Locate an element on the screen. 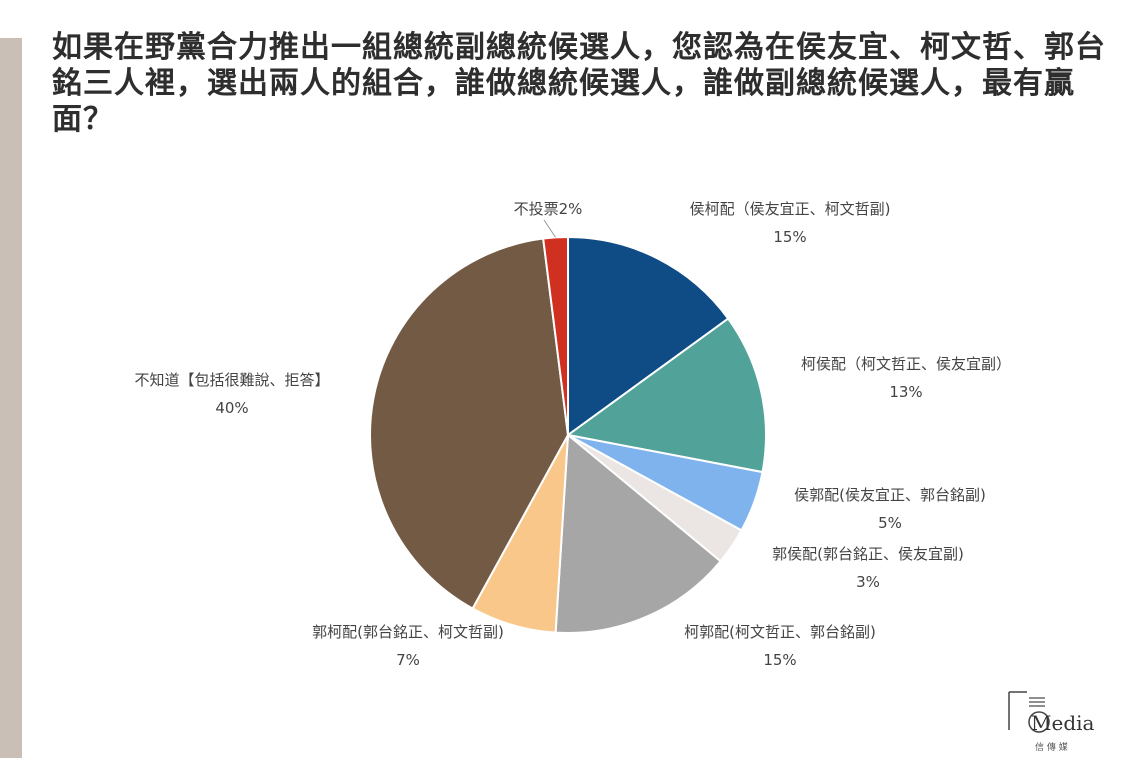 The image size is (1136, 758). slice-name-label: 郭侯配(郭台銘正、侯友宜副) is located at coordinates (868, 554).